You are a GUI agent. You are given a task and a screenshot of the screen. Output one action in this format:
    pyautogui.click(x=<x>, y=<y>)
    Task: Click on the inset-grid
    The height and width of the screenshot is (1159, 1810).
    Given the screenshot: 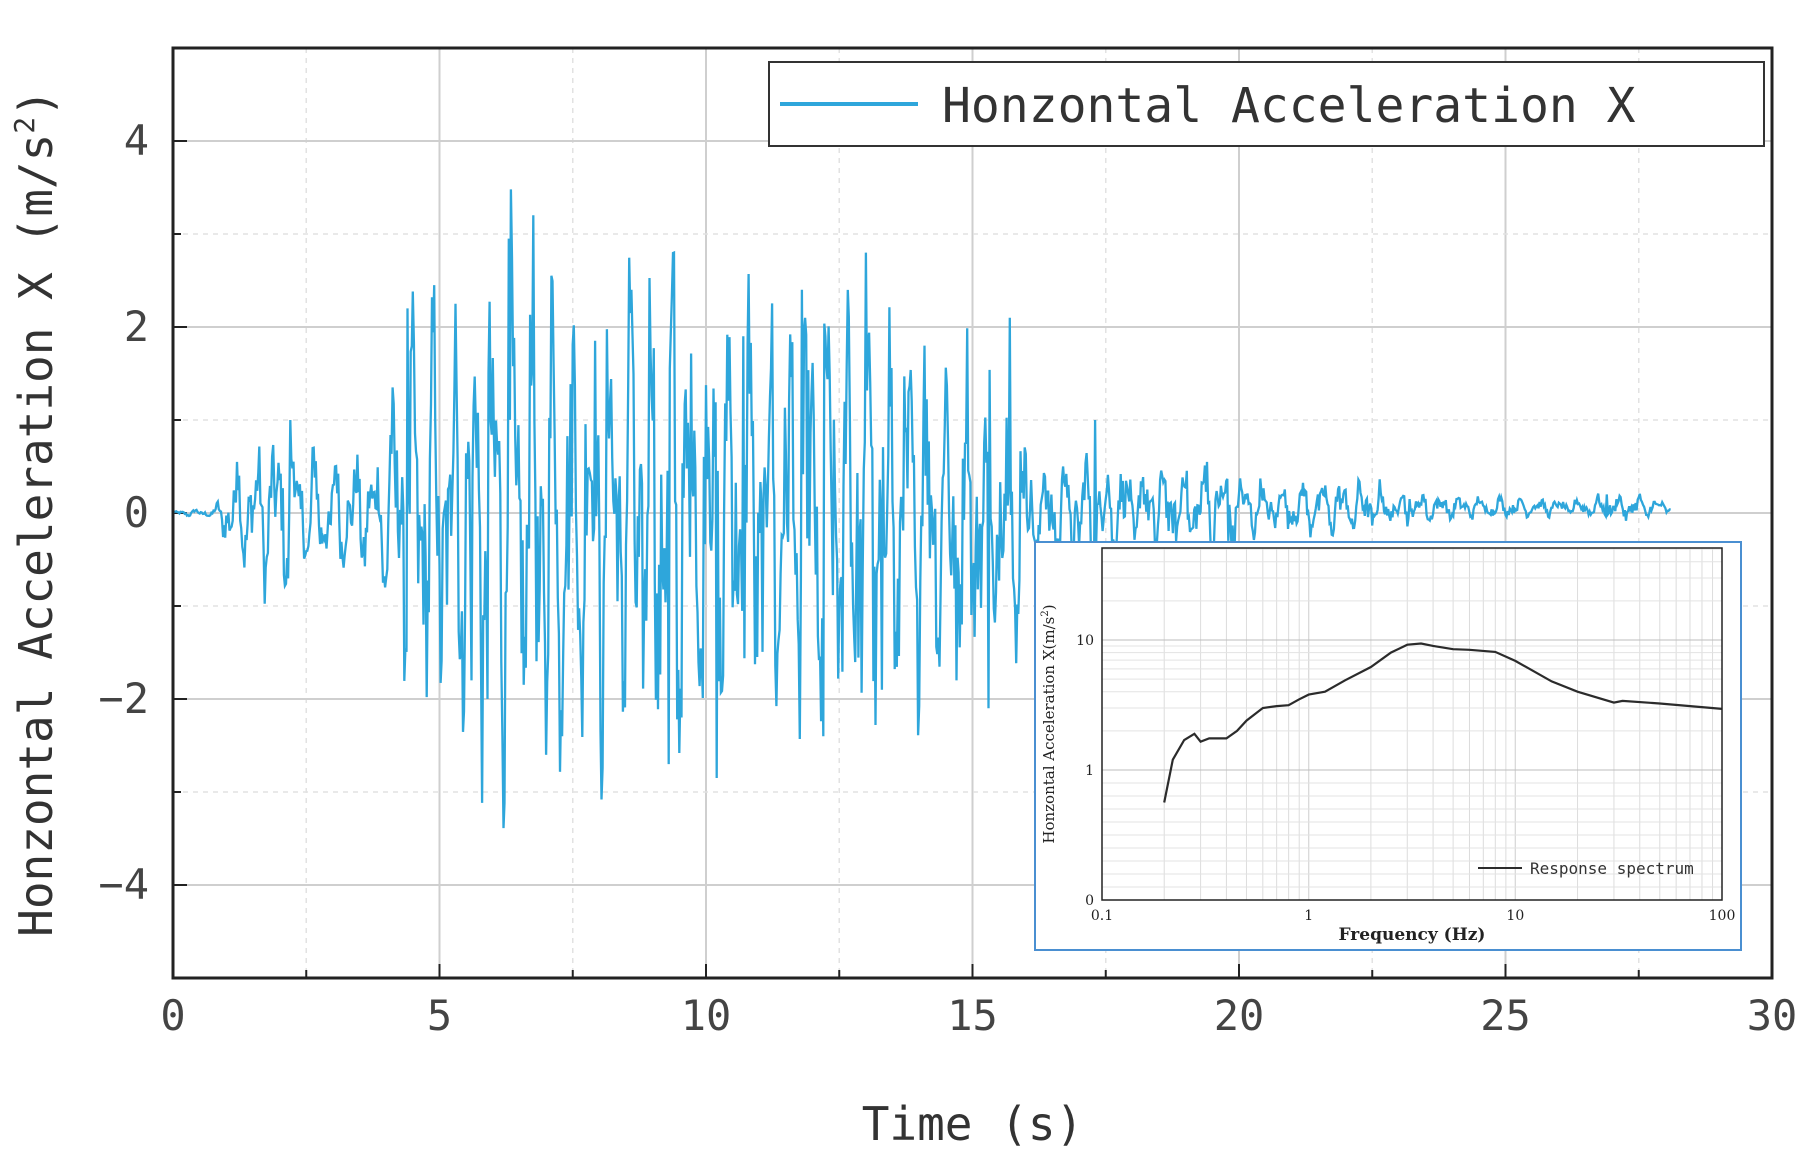 What is the action you would take?
    pyautogui.click(x=1412, y=724)
    